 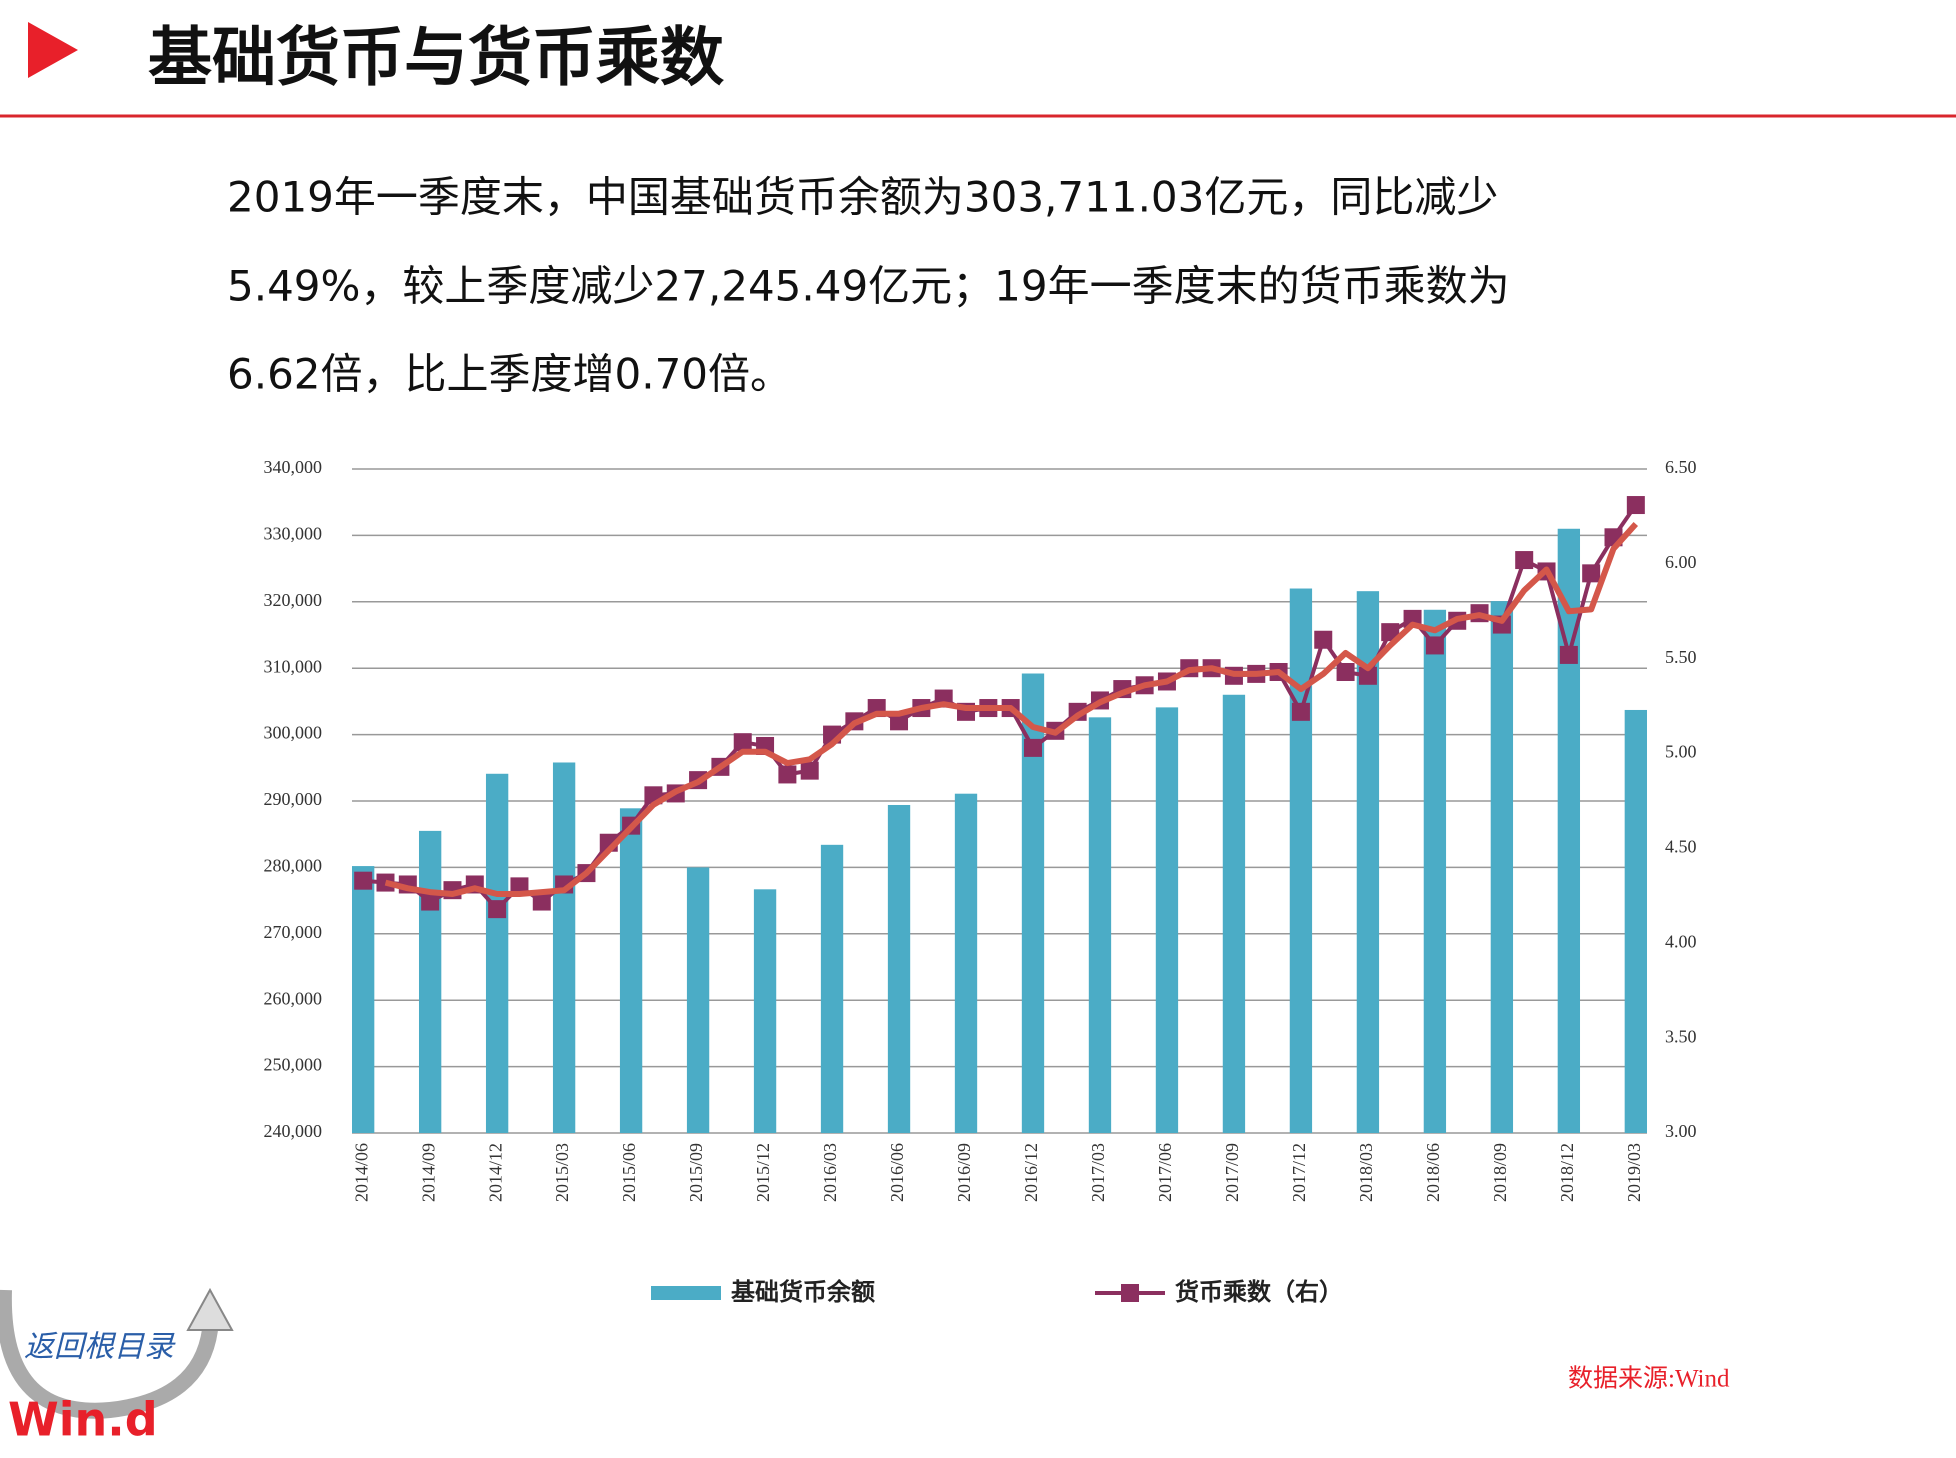 I want to click on source-note: 数据来源:Wind, so click(x=1649, y=1379).